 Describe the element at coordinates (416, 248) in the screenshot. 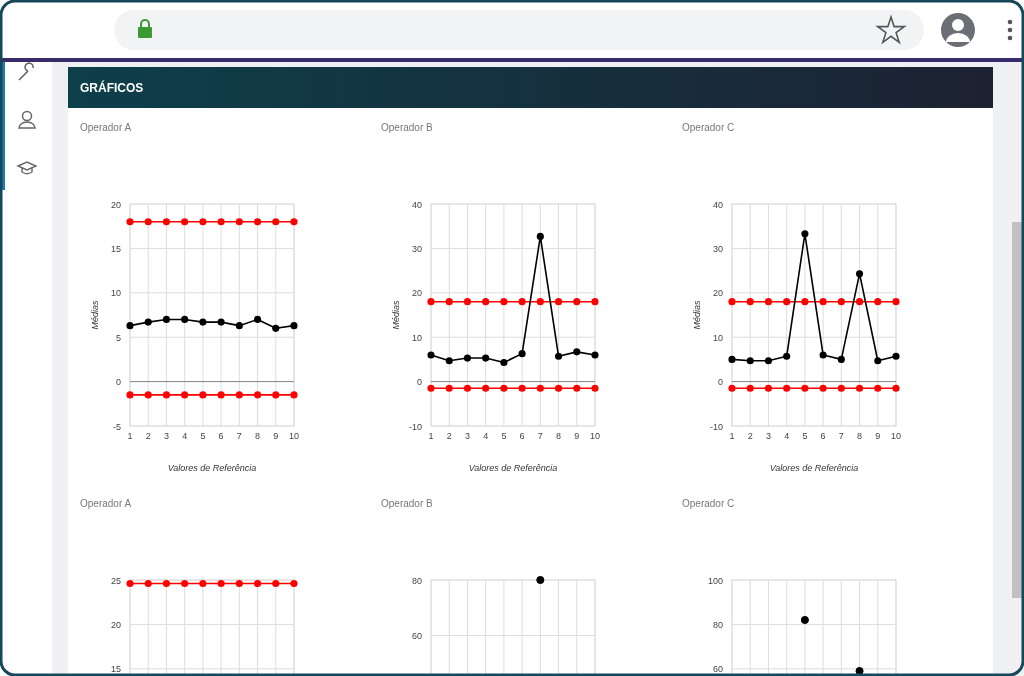

I see `y-tick-label: 30` at that location.